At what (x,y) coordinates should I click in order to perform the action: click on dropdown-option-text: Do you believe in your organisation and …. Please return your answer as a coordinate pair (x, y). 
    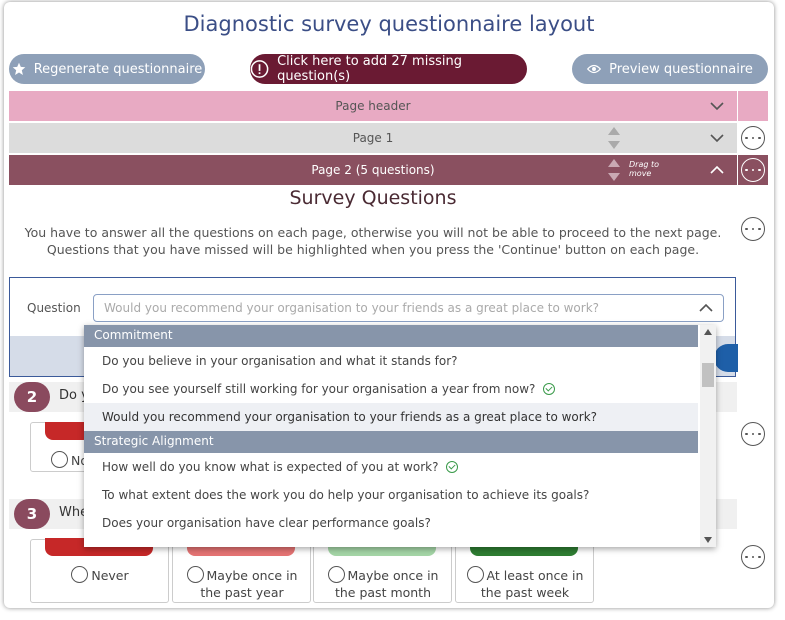
    Looking at the image, I should click on (280, 361).